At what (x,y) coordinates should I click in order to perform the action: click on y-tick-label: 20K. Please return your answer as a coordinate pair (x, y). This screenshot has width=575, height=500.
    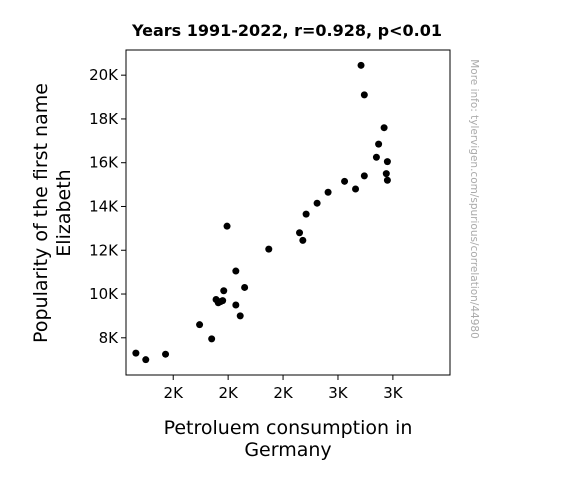
    Looking at the image, I should click on (104, 75).